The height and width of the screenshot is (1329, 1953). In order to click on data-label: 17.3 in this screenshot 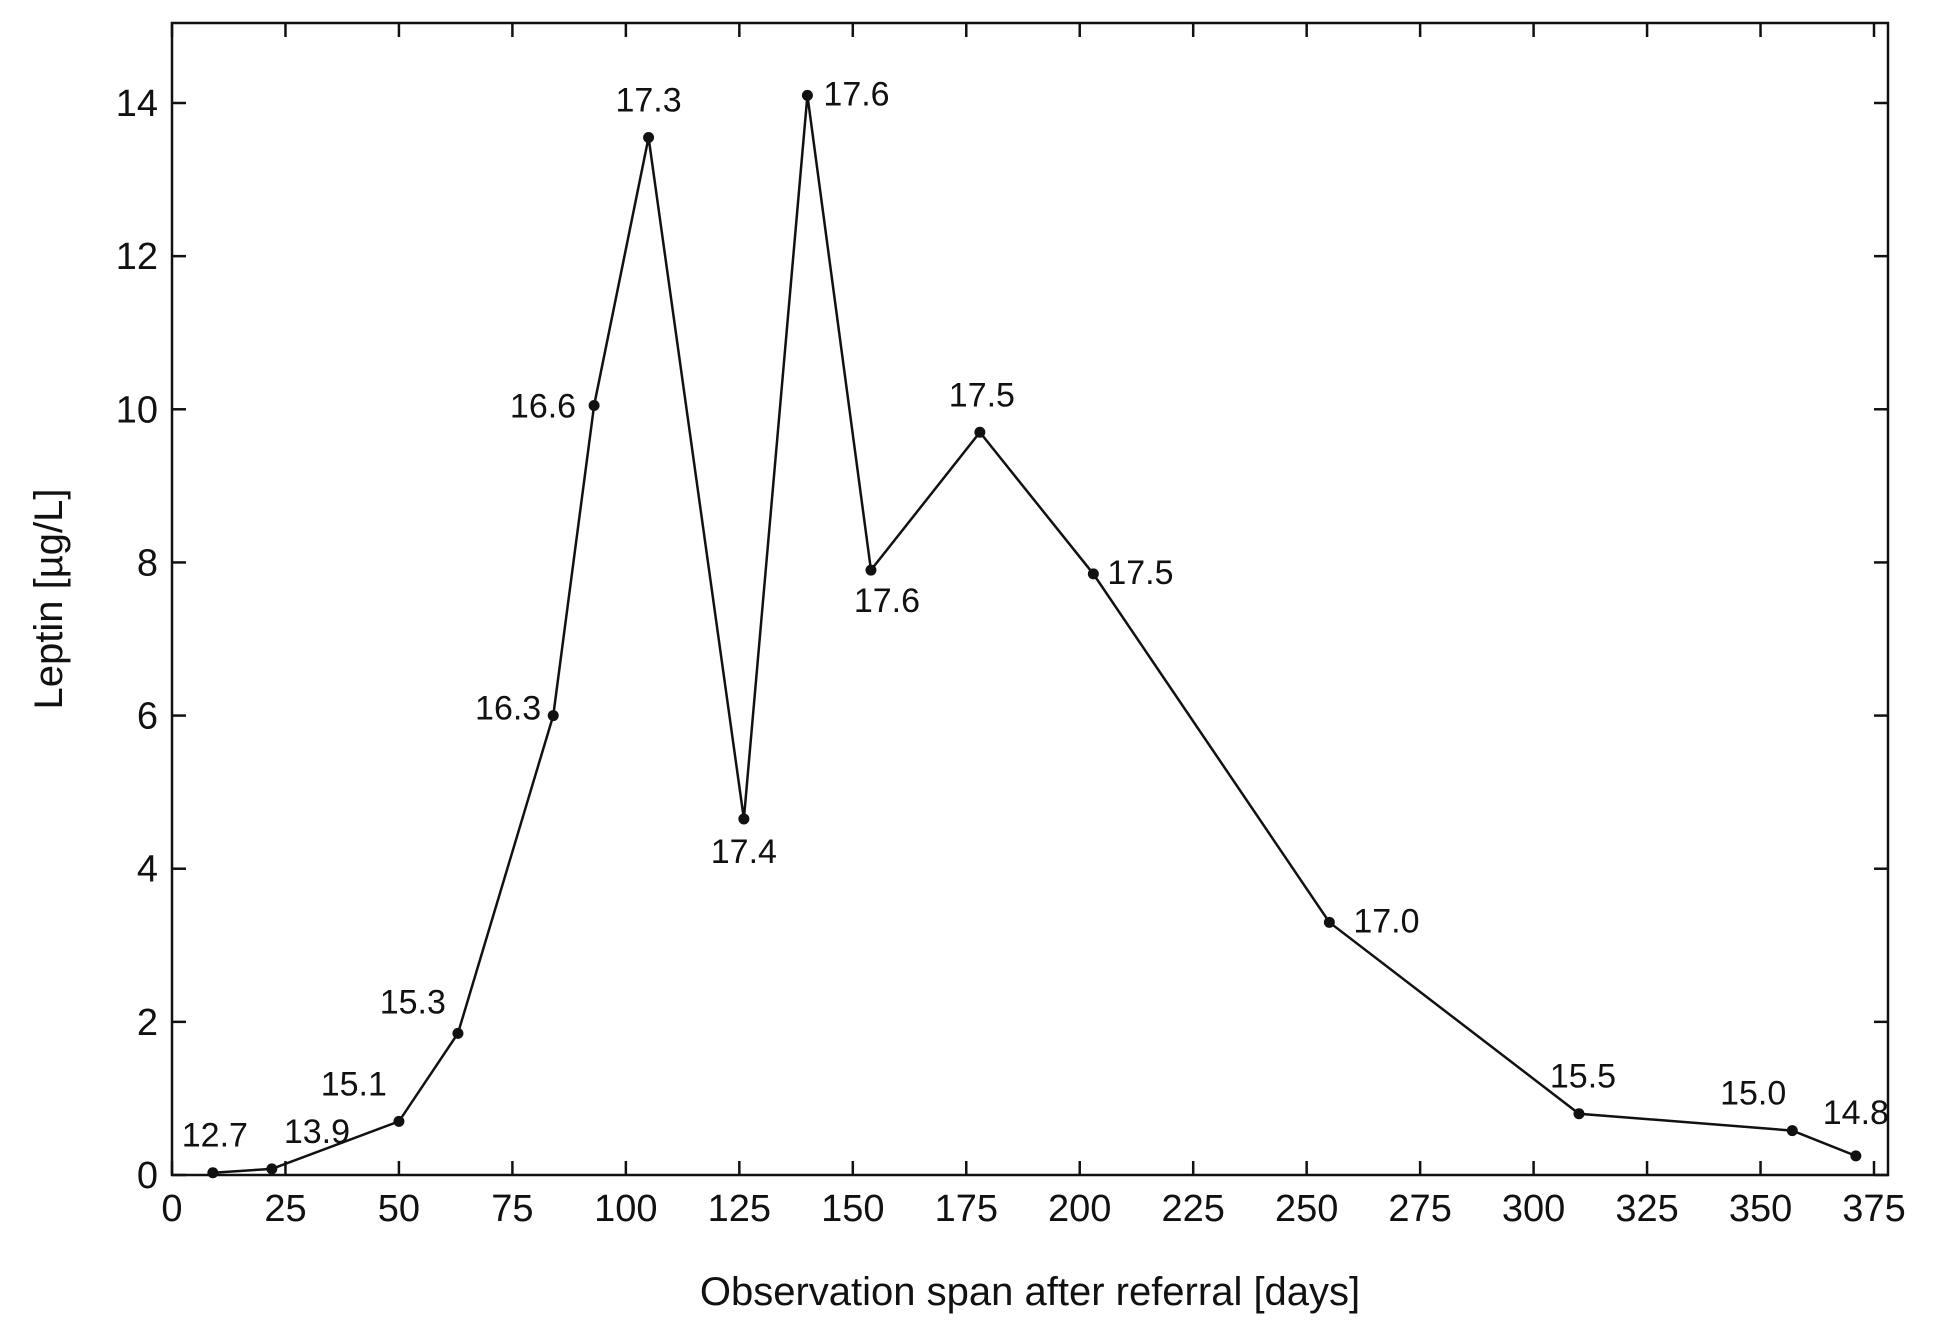, I will do `click(648, 100)`.